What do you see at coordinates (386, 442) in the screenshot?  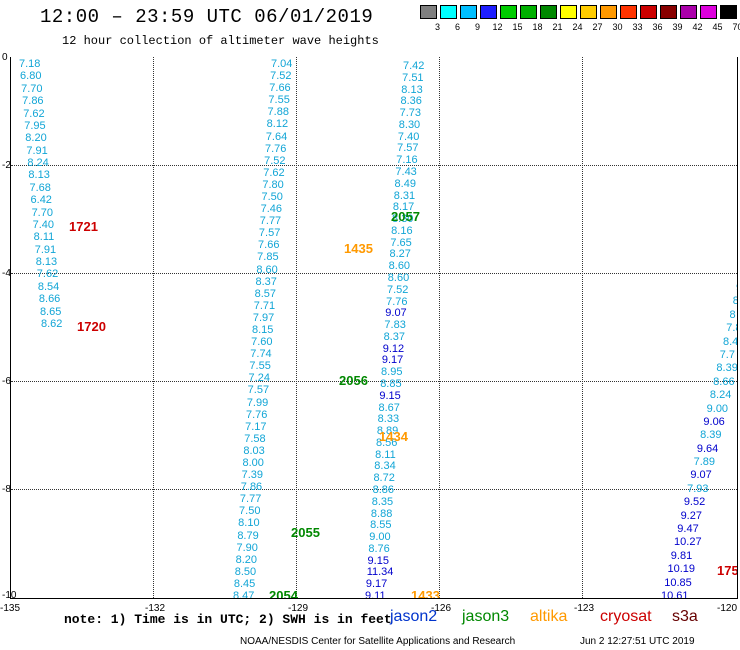 I see `wave-height-label: 8.56` at bounding box center [386, 442].